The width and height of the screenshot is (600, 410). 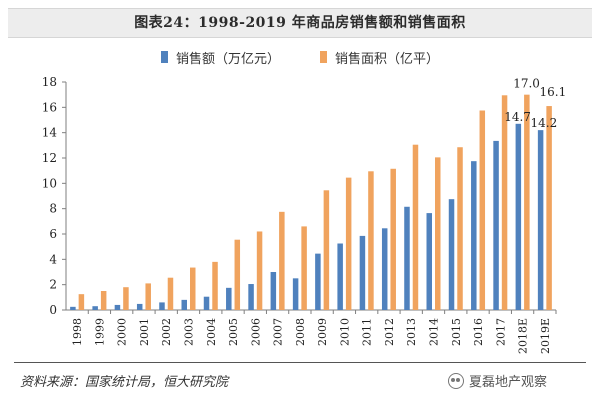 What do you see at coordinates (122, 332) in the screenshot?
I see `x-tick-label: 2000` at bounding box center [122, 332].